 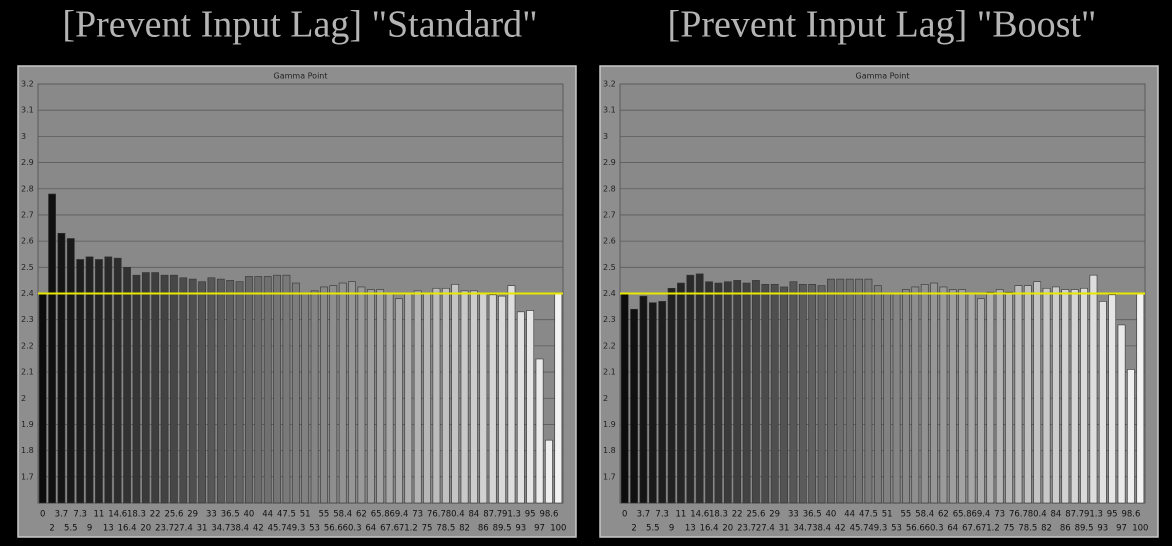 I want to click on plot-title: Gamma Point, so click(x=883, y=76).